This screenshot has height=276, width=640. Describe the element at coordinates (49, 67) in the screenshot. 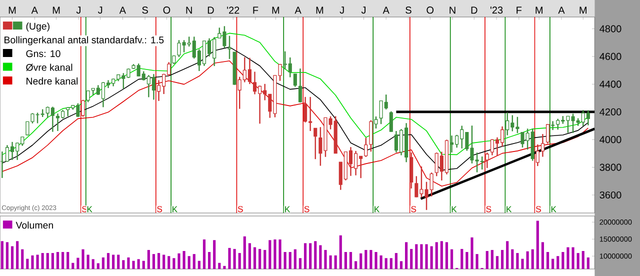

I see `legend-label: Øvre kanal` at that location.